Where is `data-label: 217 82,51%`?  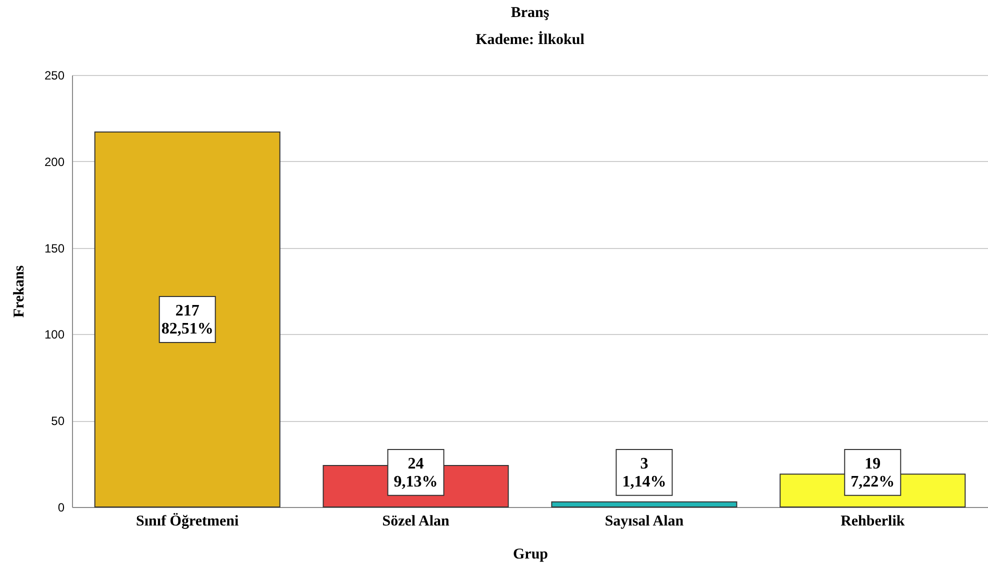 data-label: 217 82,51% is located at coordinates (187, 320).